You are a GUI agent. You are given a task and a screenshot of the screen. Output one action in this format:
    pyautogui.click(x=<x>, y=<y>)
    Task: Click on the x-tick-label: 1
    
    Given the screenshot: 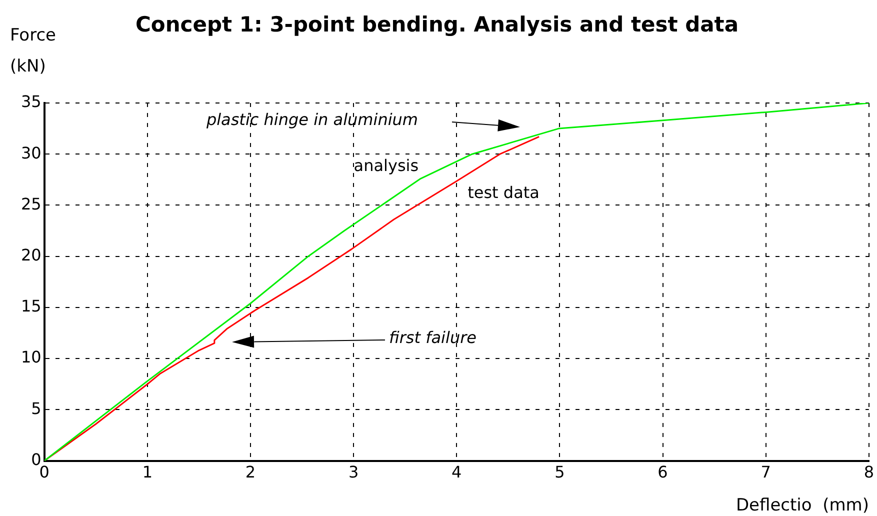 What is the action you would take?
    pyautogui.click(x=147, y=472)
    